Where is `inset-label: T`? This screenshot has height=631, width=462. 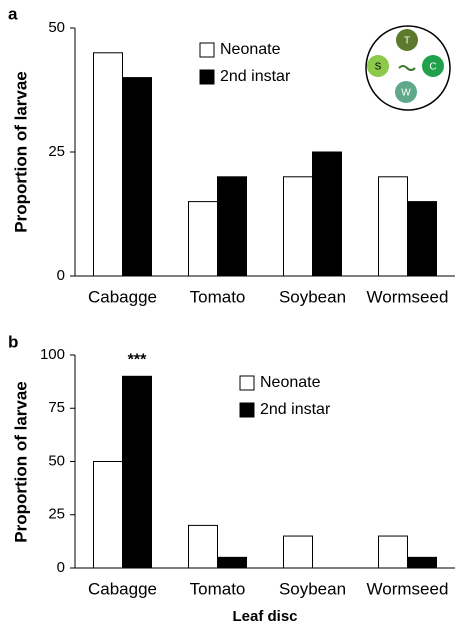 inset-label: T is located at coordinates (407, 41).